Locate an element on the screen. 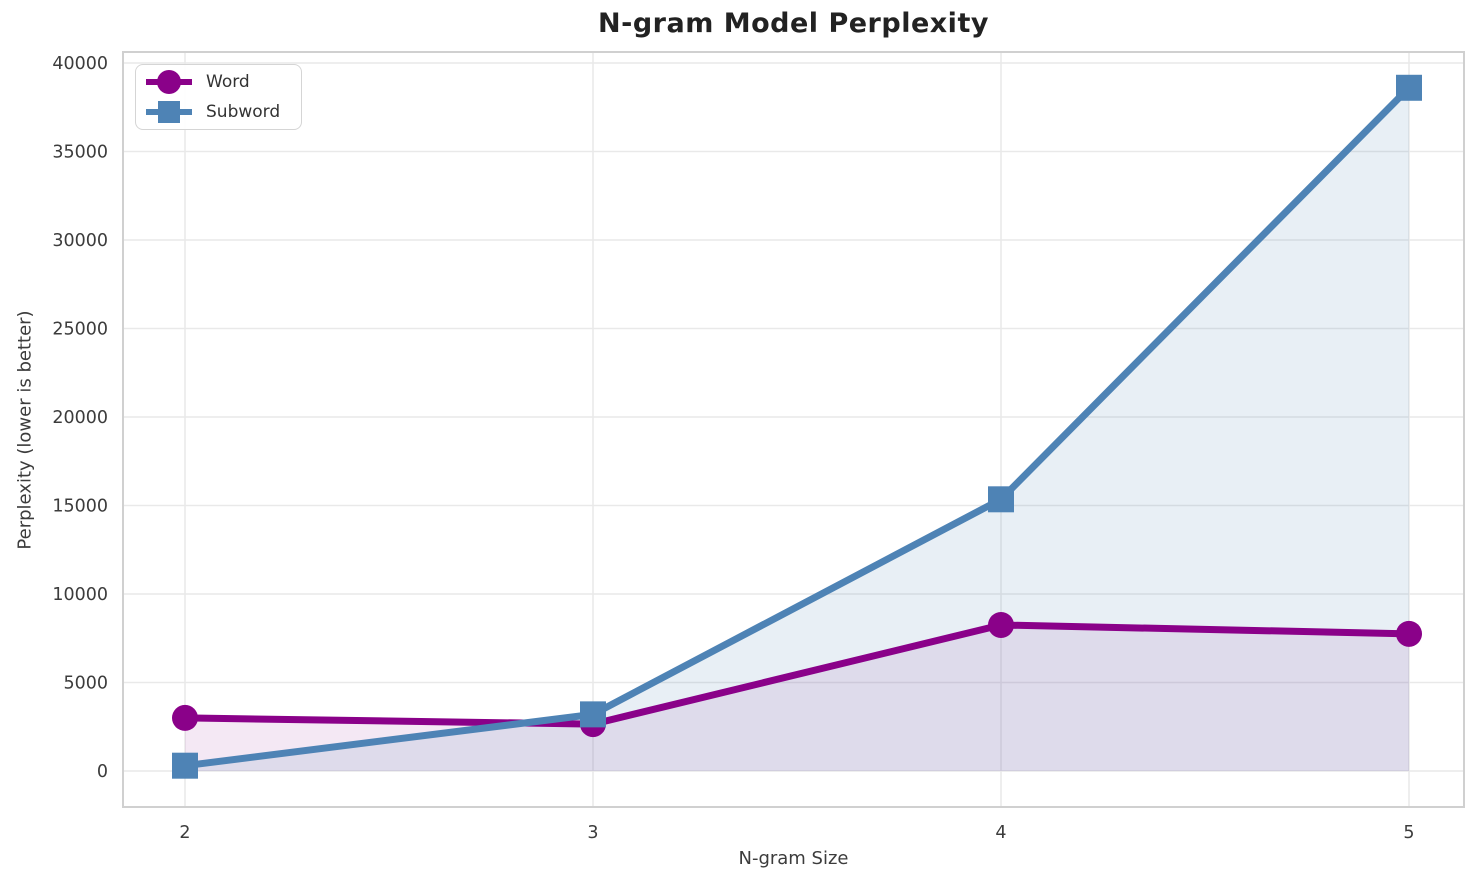 The image size is (1484, 885). y-tick-label: 20000 is located at coordinates (80, 418).